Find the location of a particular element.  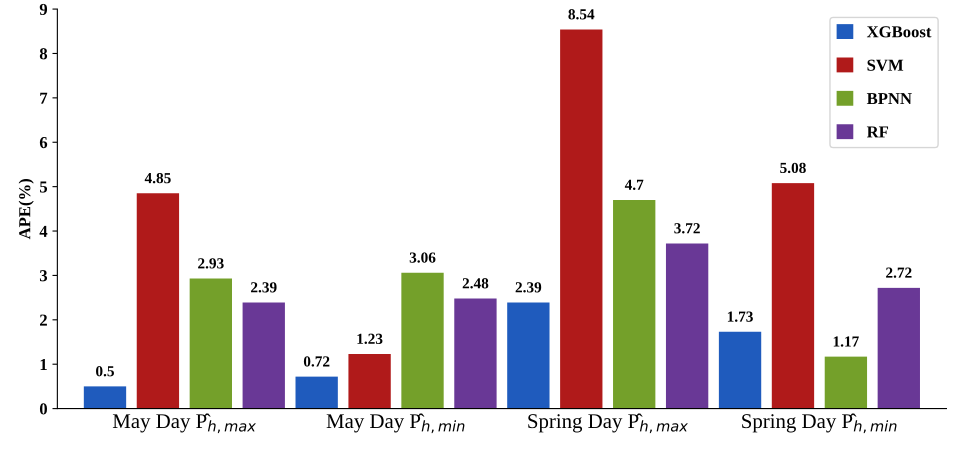

y-tick-label: 8 is located at coordinates (44, 54).